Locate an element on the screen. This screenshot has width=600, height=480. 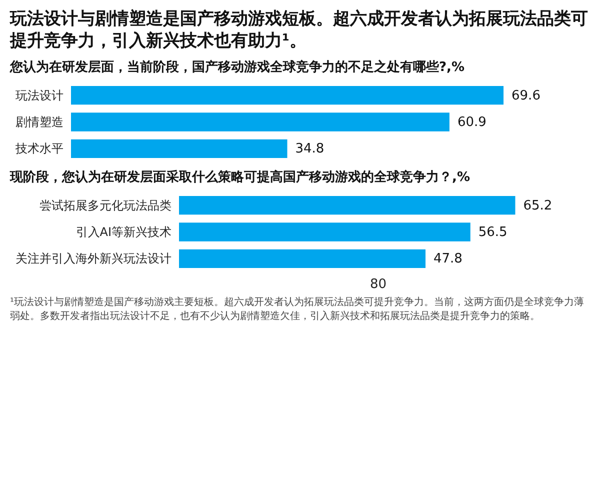
chart-title: 玩法设计与剧情塑造是国产移动游戏短板。超六成开发者认为拓展玩法品类可提升竞争力，引入新兴技术也有助力¹。 is located at coordinates (299, 30).